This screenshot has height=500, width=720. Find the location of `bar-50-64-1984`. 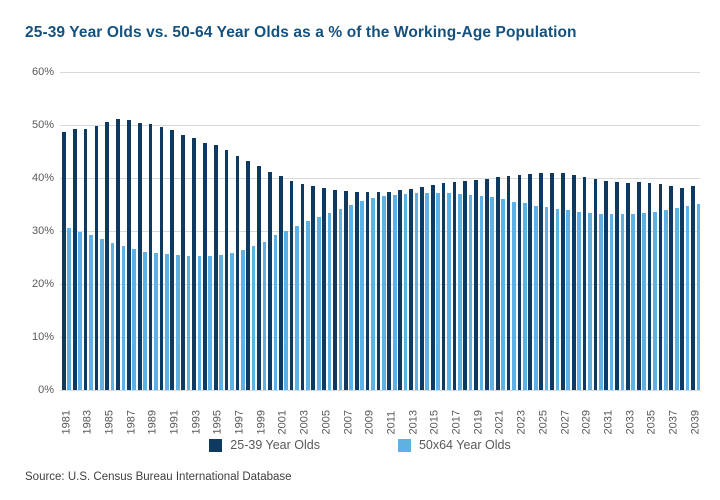

bar-50-64-1984 is located at coordinates (101, 314).